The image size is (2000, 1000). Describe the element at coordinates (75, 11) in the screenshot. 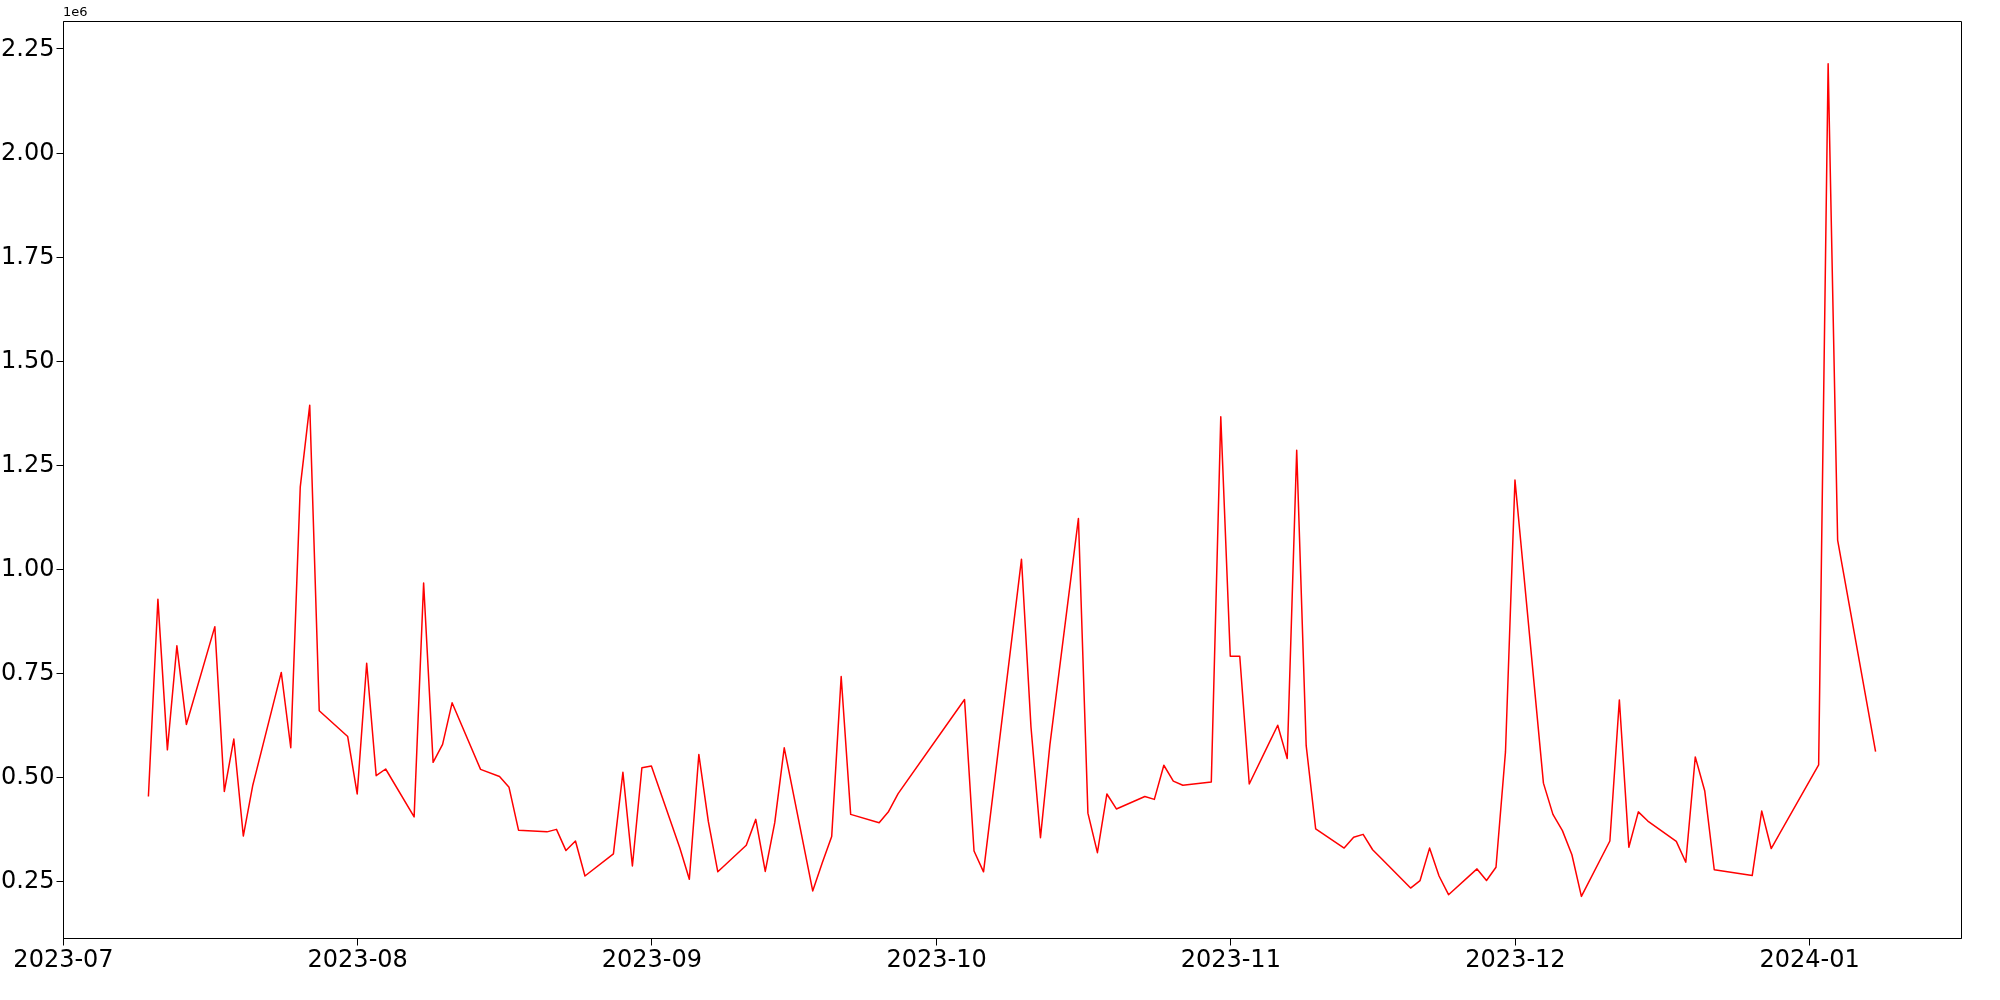

I see `text: 1e6` at that location.